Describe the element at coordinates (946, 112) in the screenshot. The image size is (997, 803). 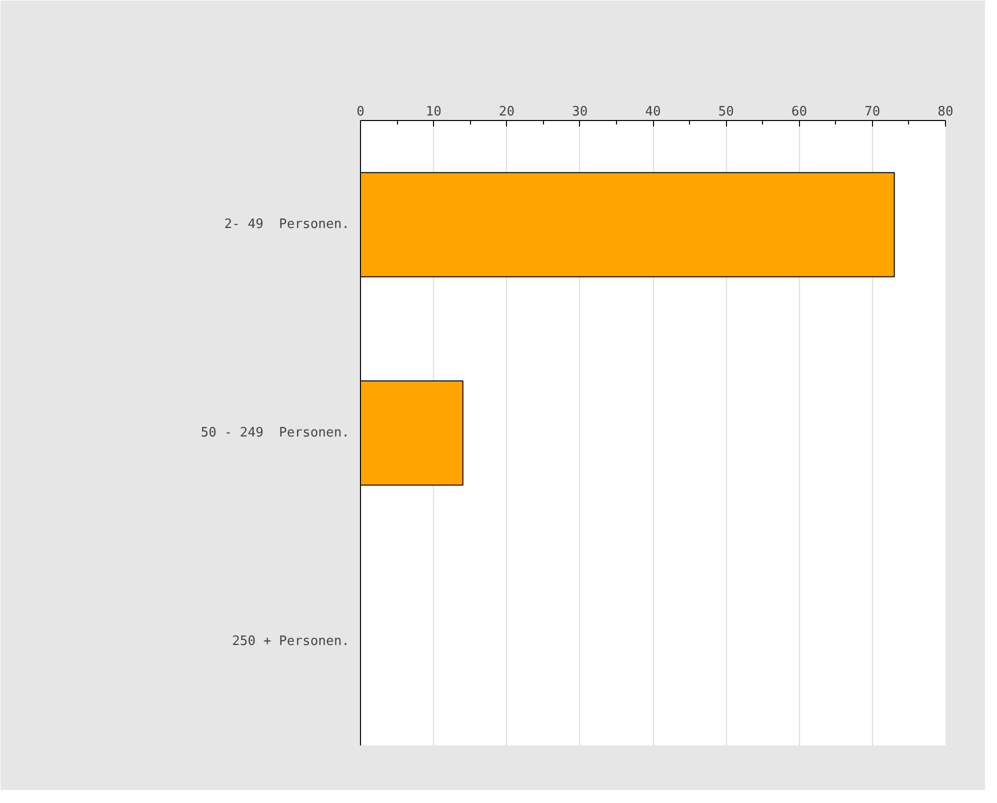
I see `x-tick-label: 80` at that location.